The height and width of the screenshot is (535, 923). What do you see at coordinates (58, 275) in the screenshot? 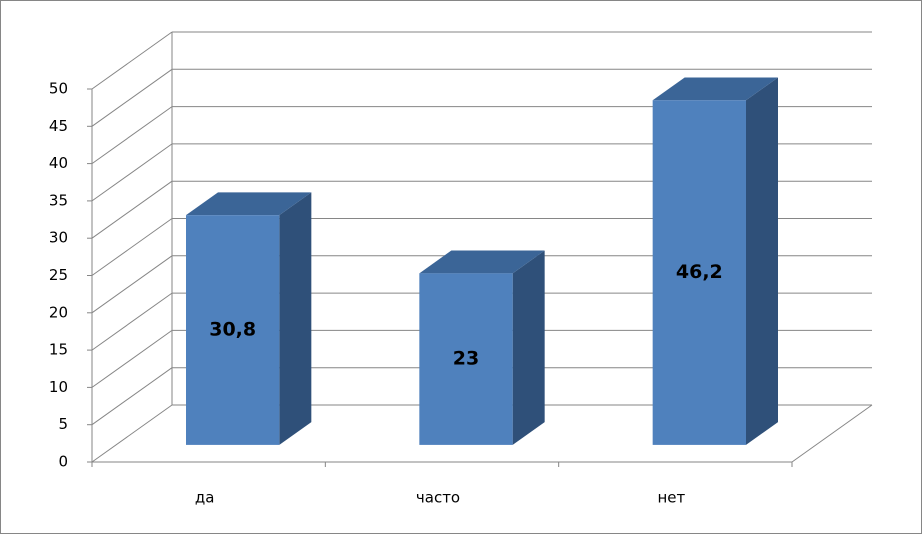
I see `y-tick-label: 25` at bounding box center [58, 275].